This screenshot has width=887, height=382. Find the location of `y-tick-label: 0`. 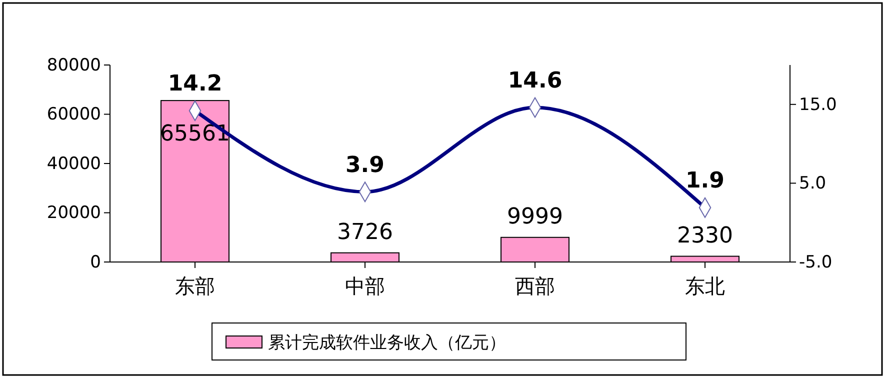

y-tick-label: 0 is located at coordinates (95, 262).